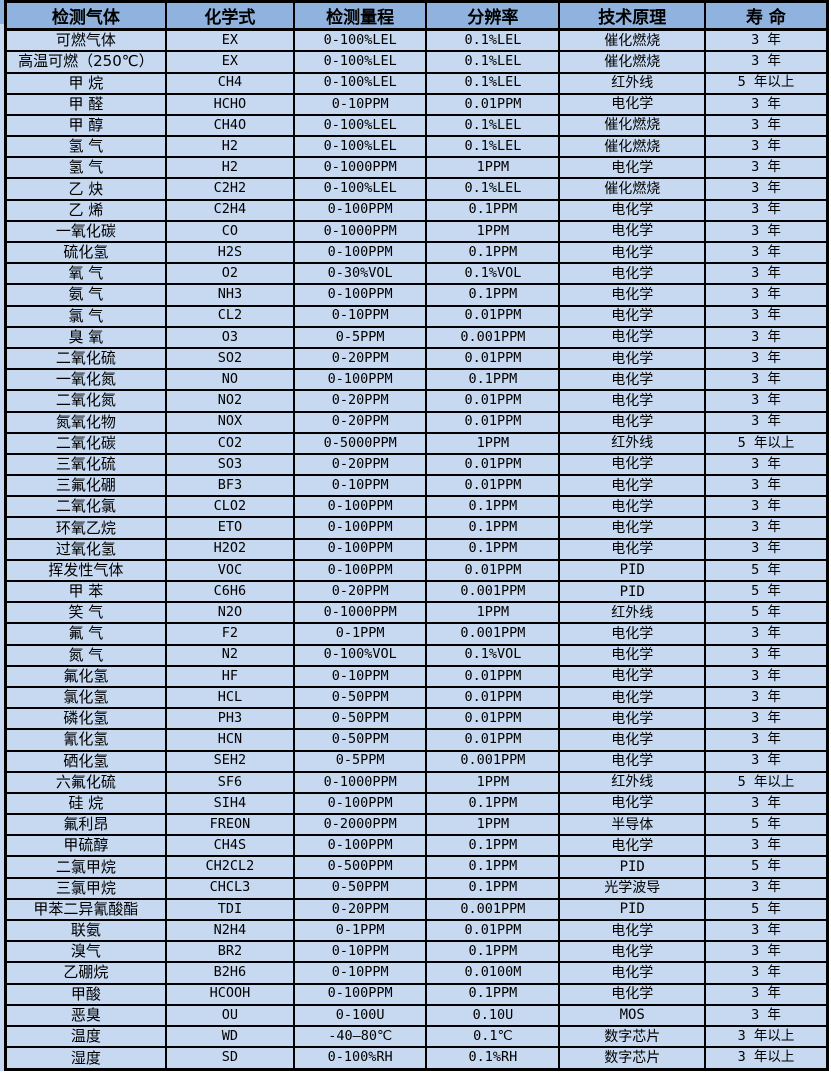  Describe the element at coordinates (230, 1058) in the screenshot. I see `cell-formula: SD` at that location.